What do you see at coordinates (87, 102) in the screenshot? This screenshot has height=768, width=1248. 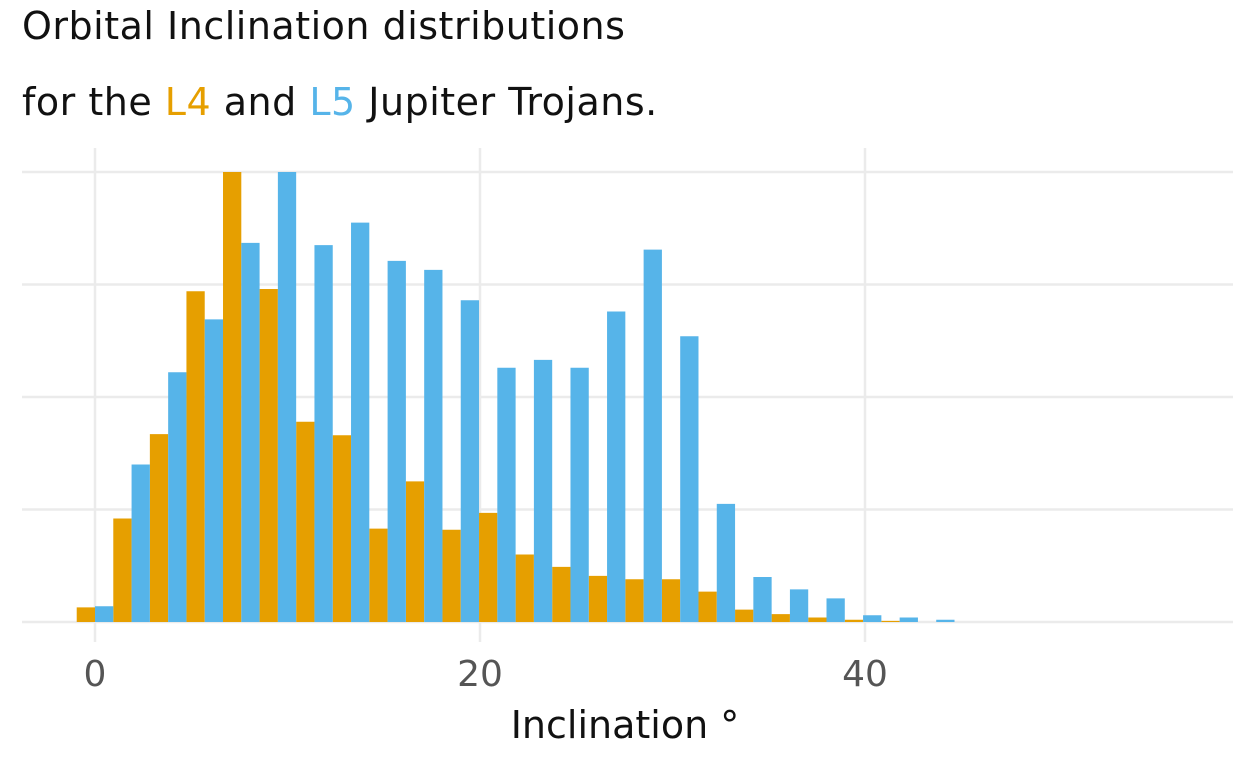 I see `title-prefix: for the` at bounding box center [87, 102].